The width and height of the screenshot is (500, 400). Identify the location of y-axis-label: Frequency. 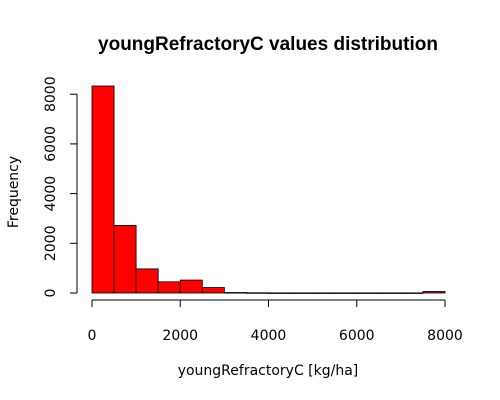
(14, 192).